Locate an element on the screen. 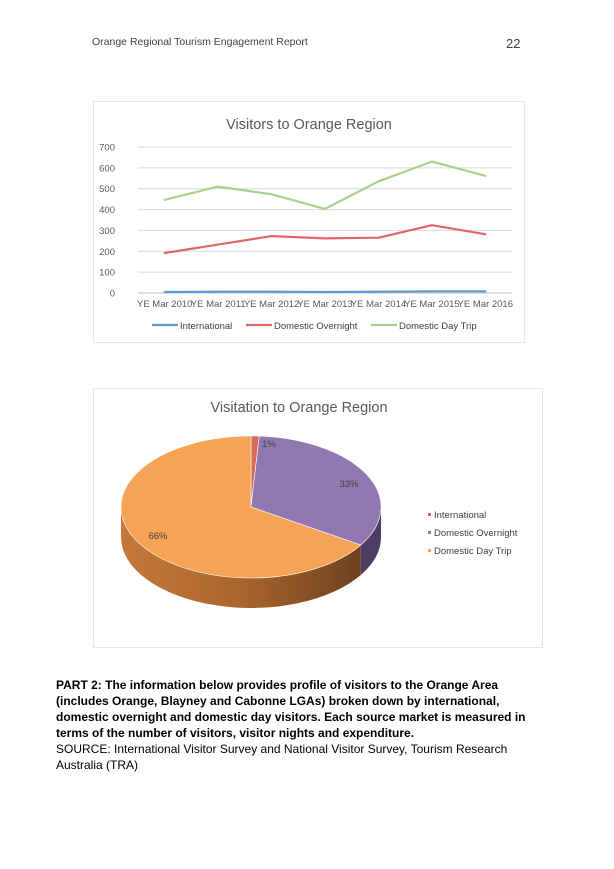 The height and width of the screenshot is (869, 614). pie-slice-domestic-overnight is located at coordinates (316, 490).